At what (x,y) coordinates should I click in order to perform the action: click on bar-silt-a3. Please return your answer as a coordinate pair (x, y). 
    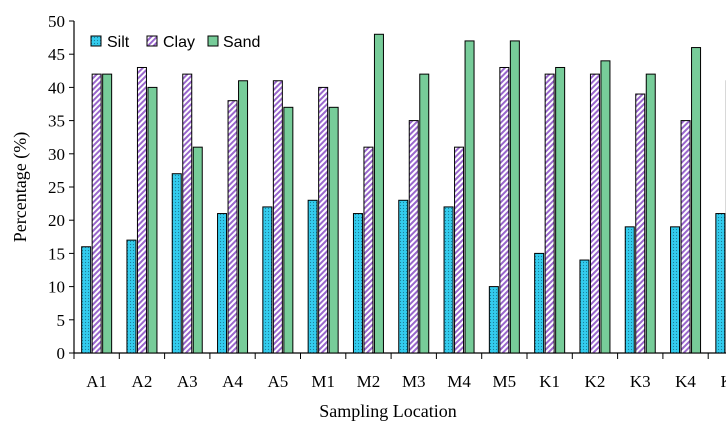
    Looking at the image, I should click on (176, 263).